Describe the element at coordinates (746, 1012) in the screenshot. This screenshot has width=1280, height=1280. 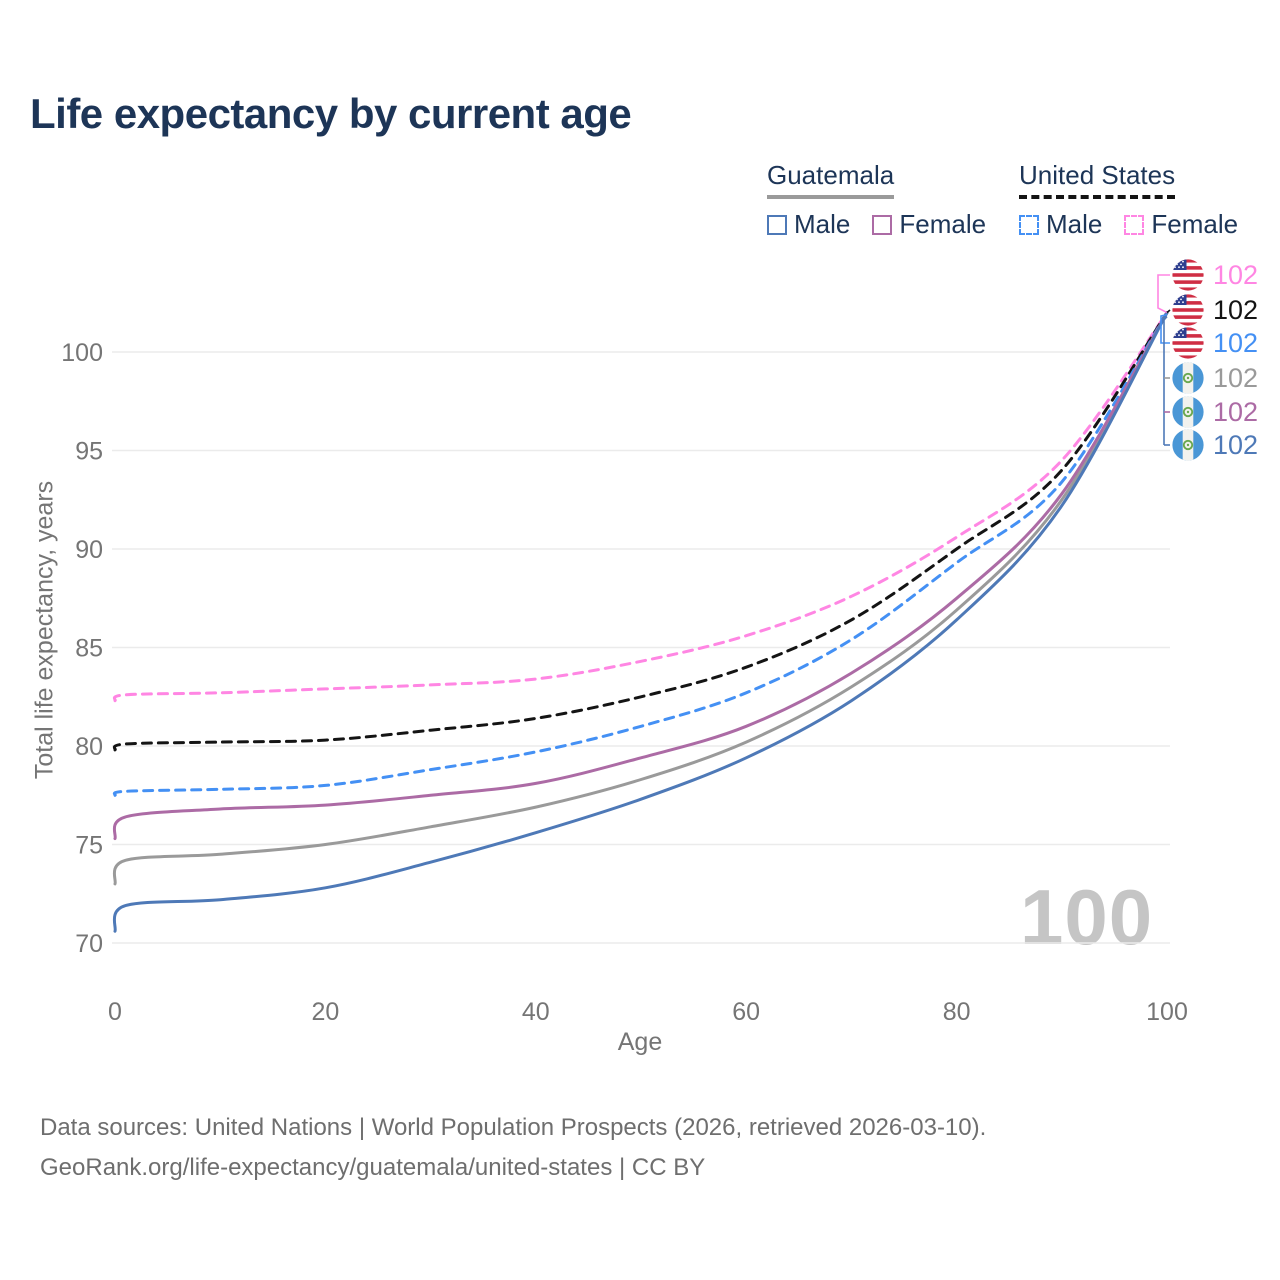
I see `x-tick-label: 60` at that location.